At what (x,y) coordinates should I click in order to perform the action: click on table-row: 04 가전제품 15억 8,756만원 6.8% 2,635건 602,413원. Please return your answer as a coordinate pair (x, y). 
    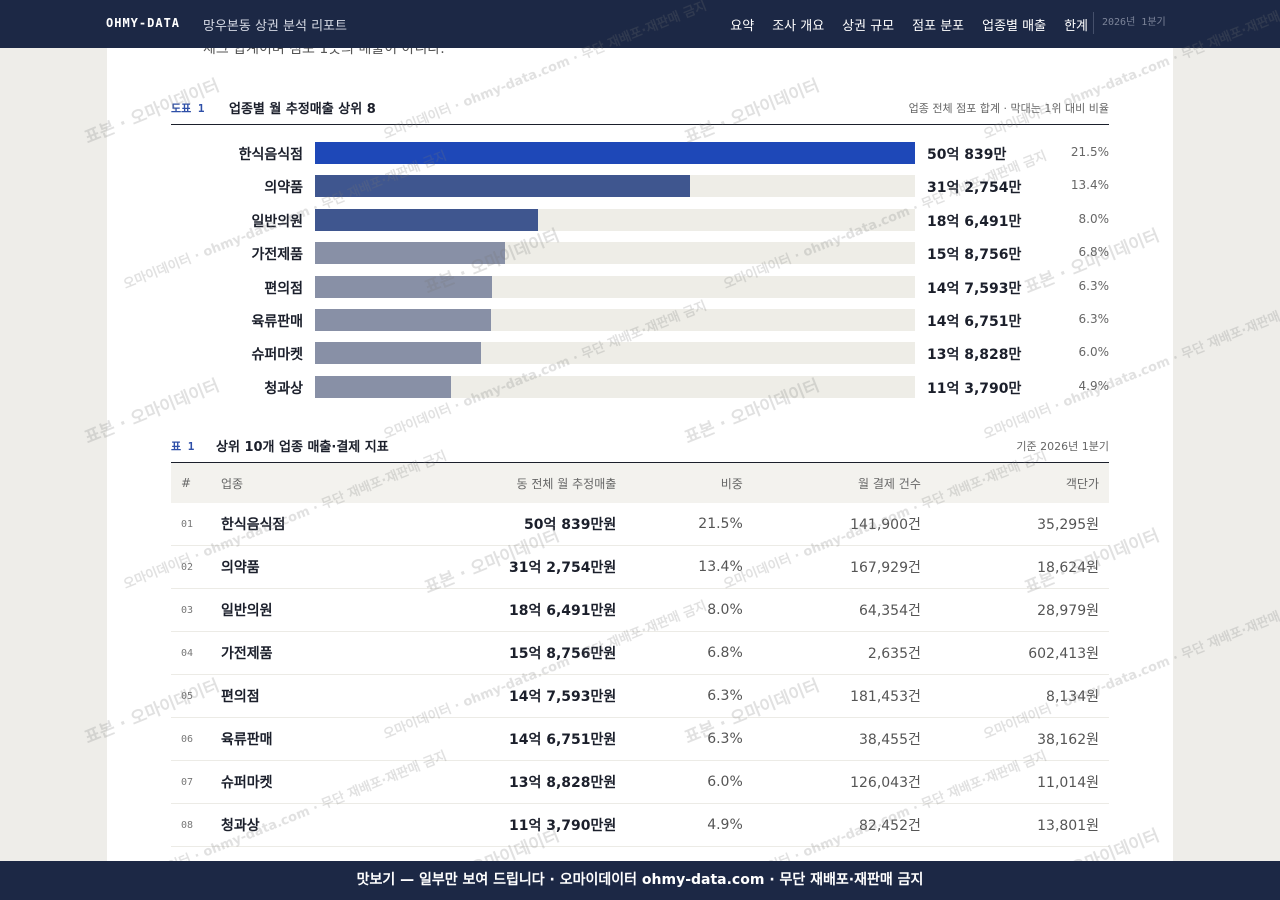
    Looking at the image, I should click on (640, 653).